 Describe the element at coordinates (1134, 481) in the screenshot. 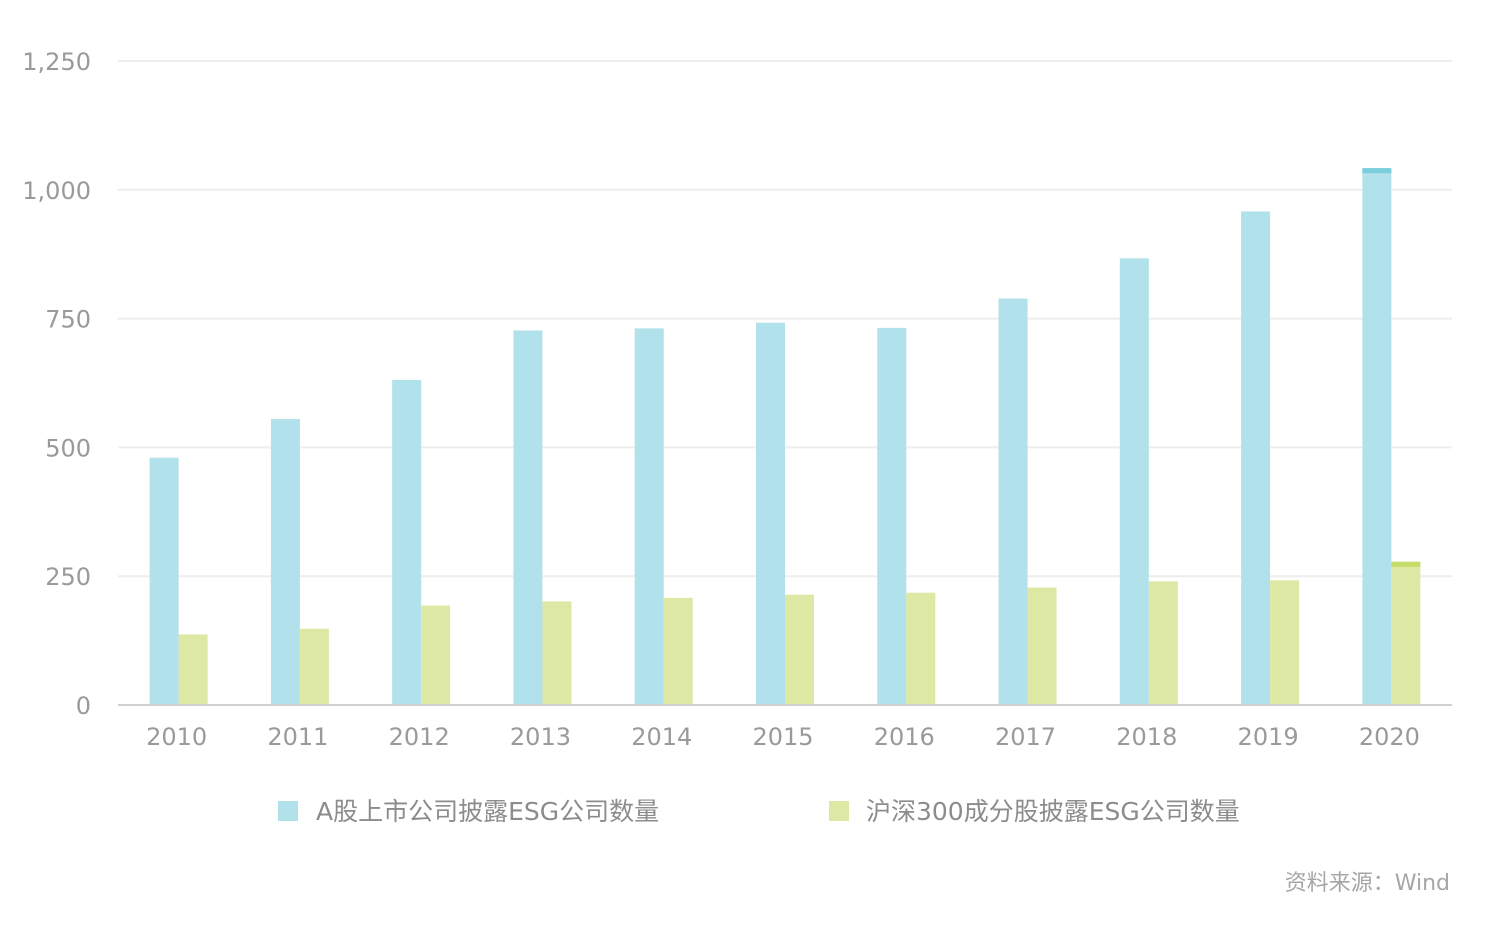

I see `bar-a-share-2018` at that location.